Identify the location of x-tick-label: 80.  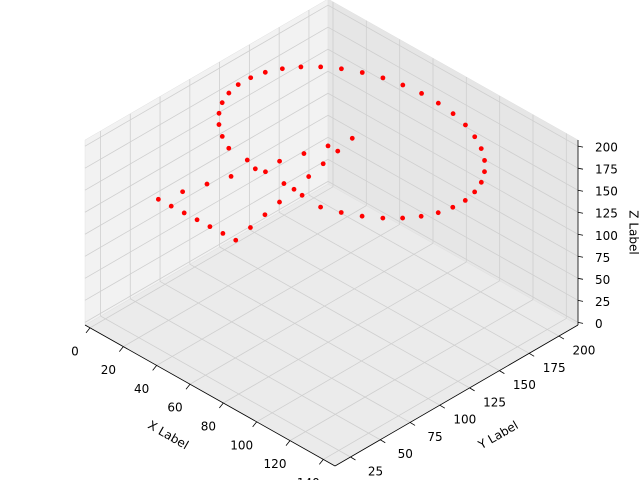
(208, 427).